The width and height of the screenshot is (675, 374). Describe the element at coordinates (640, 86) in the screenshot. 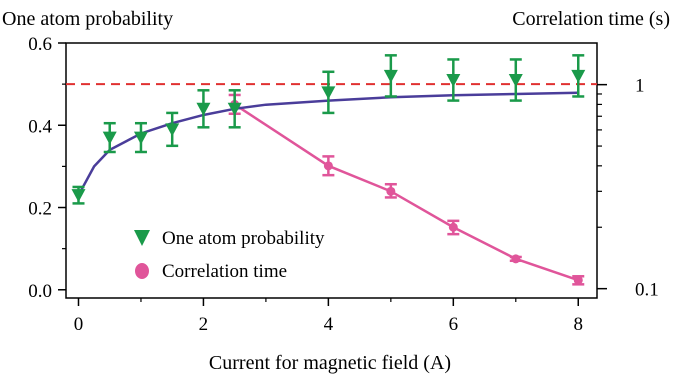

I see `y-right-tick-label: 1` at that location.